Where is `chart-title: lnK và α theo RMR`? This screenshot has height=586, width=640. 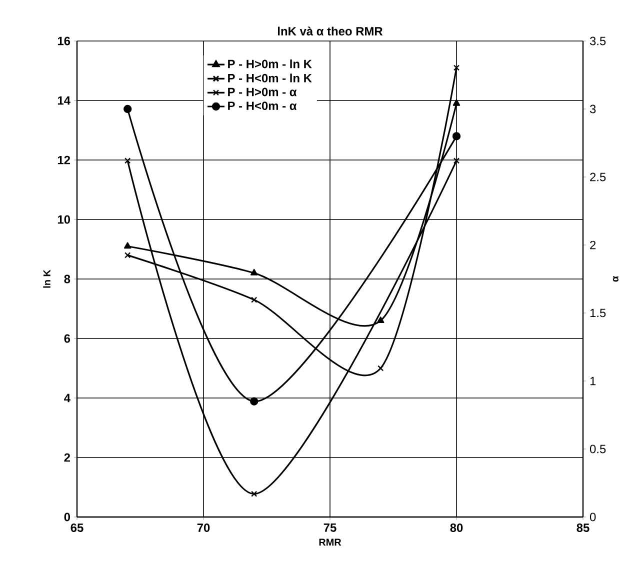 chart-title: lnK và α theo RMR is located at coordinates (330, 31).